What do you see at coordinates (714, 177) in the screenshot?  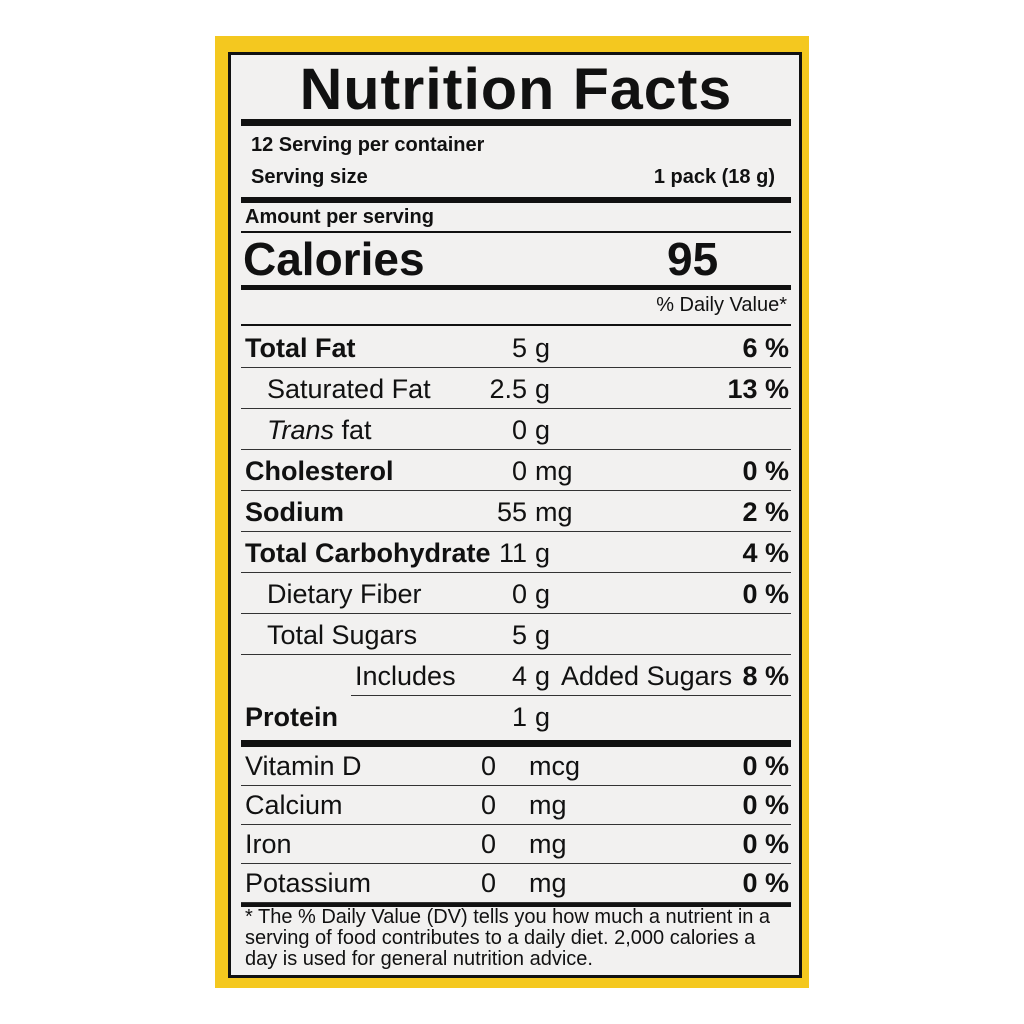 I see `serving-size-value: 1 pack (18 g)` at bounding box center [714, 177].